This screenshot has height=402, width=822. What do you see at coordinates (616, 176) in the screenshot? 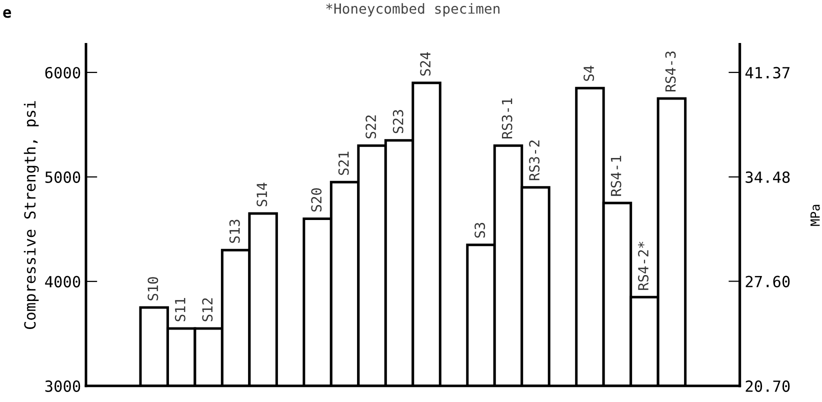
I see `x-tick-label: RS4-1` at bounding box center [616, 176].